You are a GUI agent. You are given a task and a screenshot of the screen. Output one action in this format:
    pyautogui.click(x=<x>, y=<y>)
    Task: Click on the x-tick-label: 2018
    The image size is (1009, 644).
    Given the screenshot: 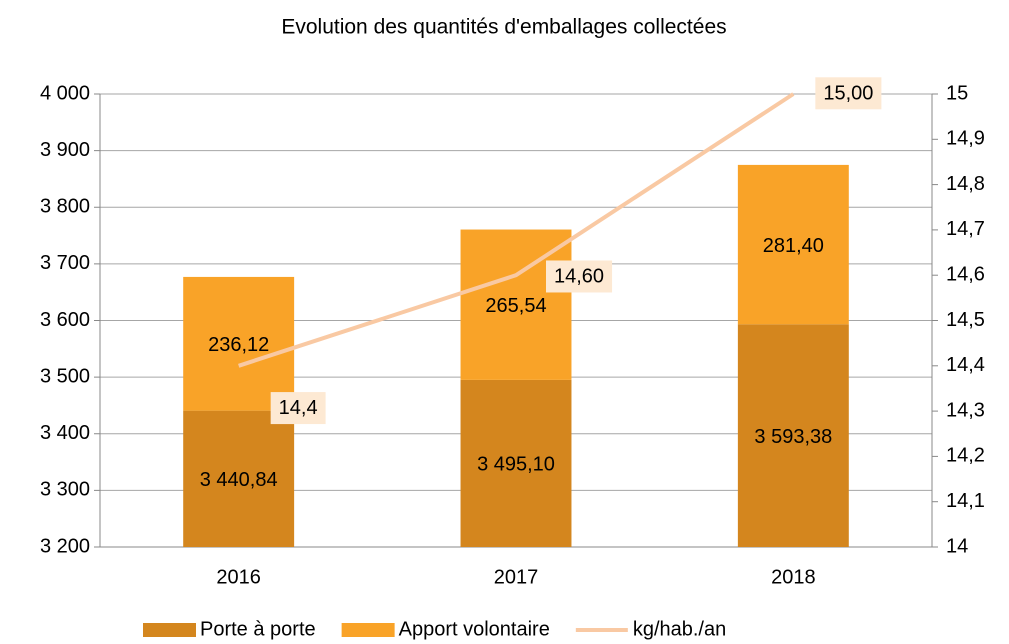 What is the action you would take?
    pyautogui.click(x=793, y=577)
    